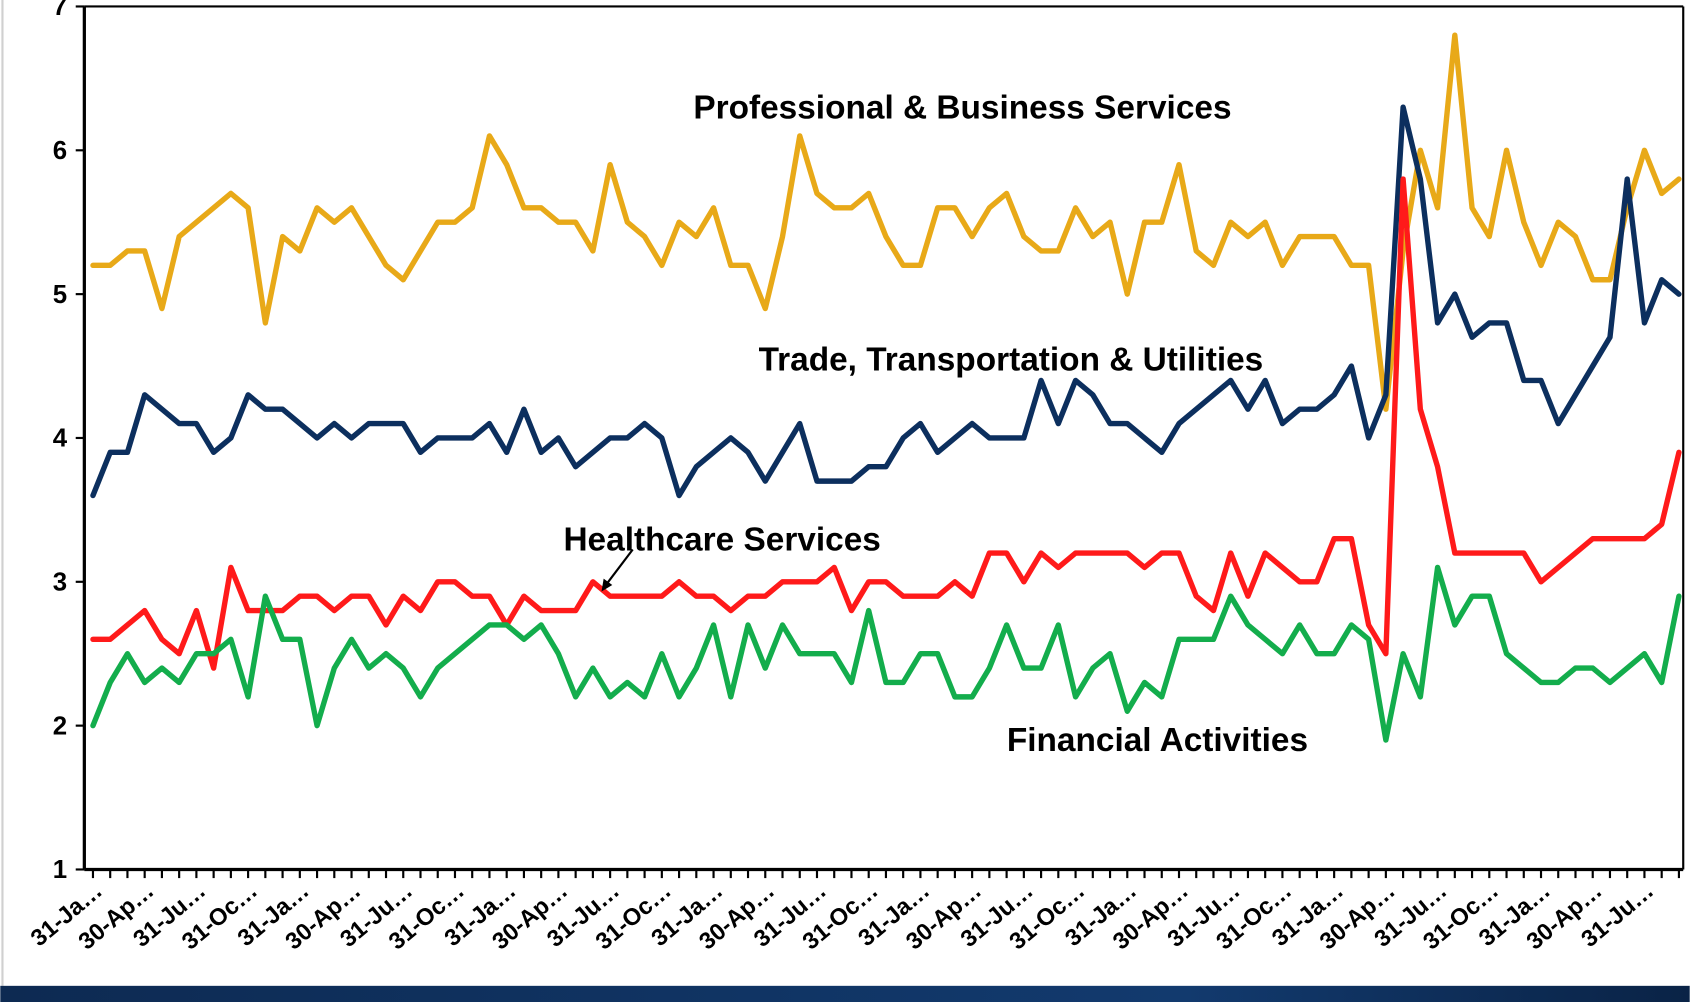 This screenshot has height=1002, width=1690. What do you see at coordinates (1011, 360) in the screenshot?
I see `series-label: Trade, Transportation & Utilities` at bounding box center [1011, 360].